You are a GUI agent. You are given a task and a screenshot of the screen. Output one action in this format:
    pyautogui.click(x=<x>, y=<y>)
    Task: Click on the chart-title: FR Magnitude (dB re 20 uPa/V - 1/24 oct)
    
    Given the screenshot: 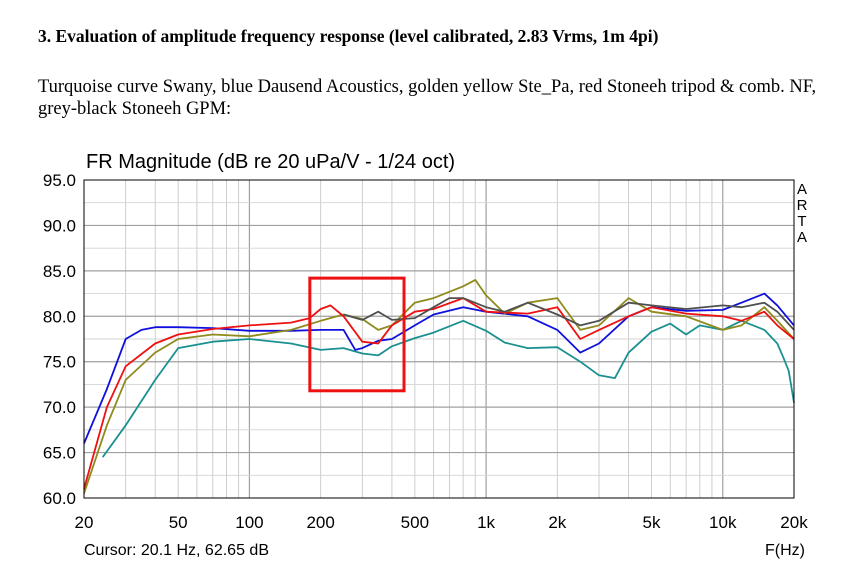 What is the action you would take?
    pyautogui.click(x=270, y=162)
    